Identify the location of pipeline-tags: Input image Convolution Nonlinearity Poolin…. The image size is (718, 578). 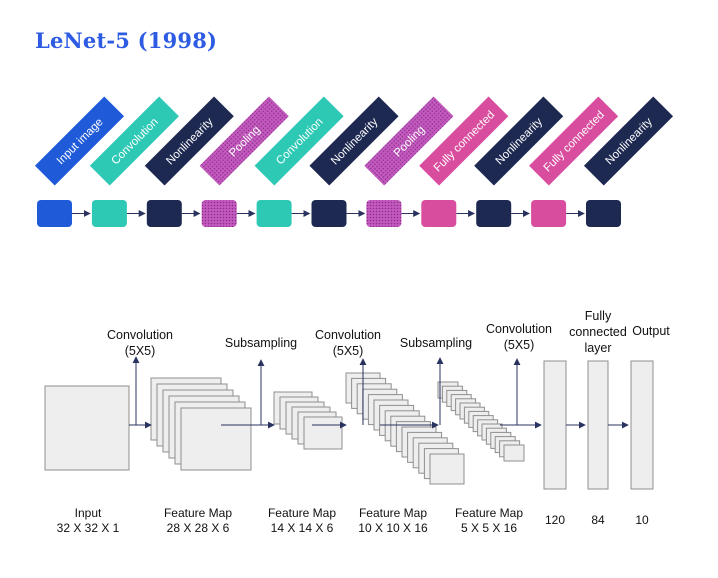
(354, 141).